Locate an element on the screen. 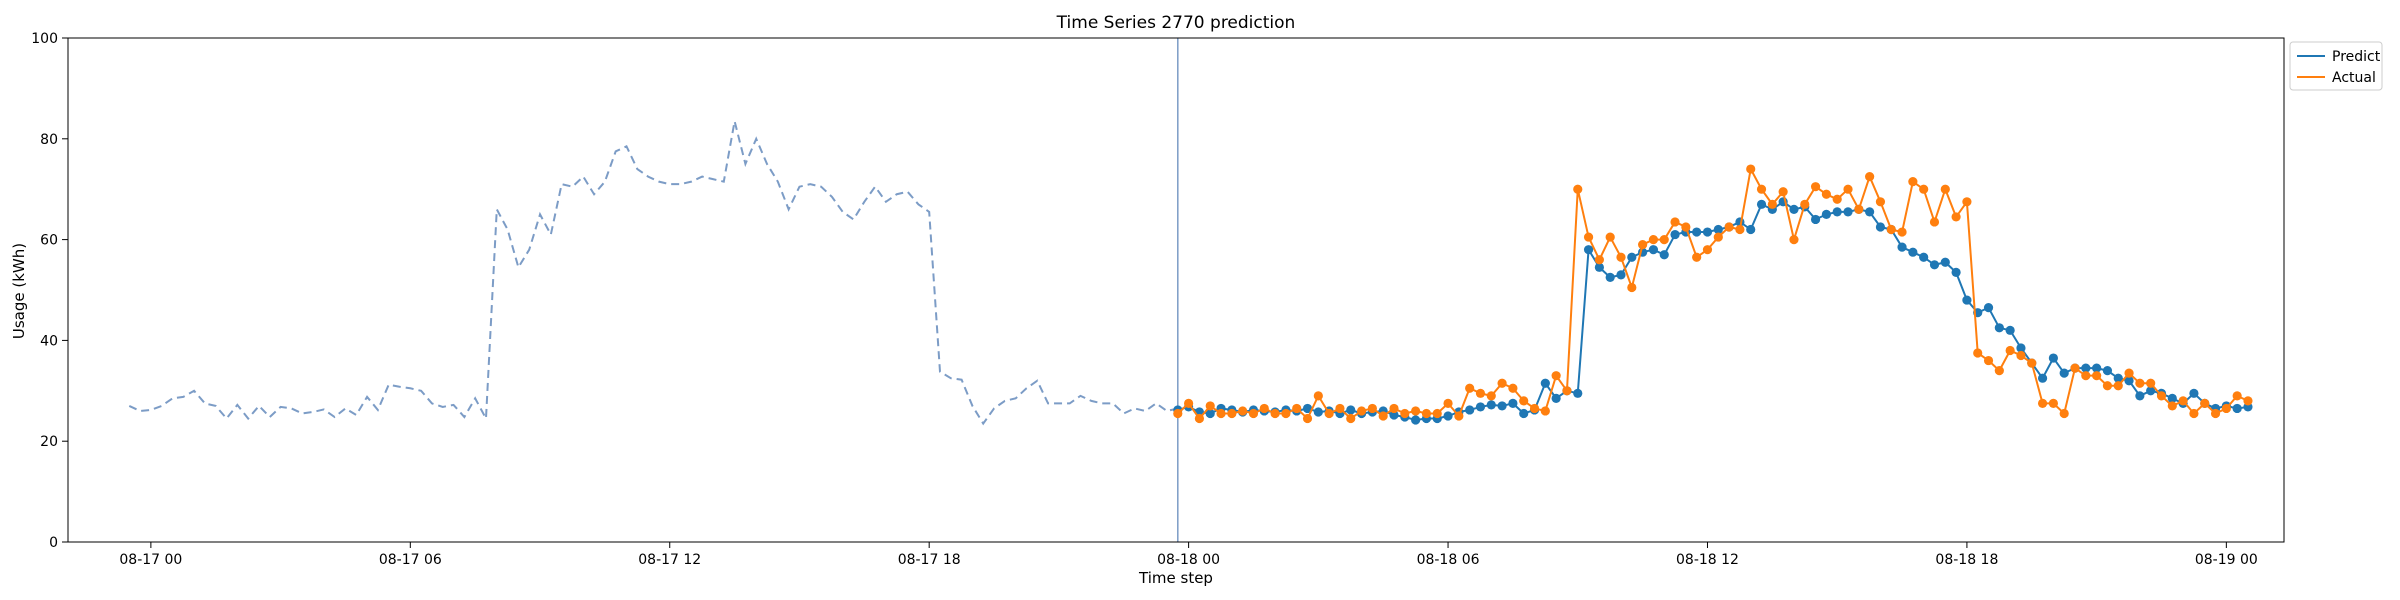  x-tick-label: 08-17 06 is located at coordinates (410, 560).